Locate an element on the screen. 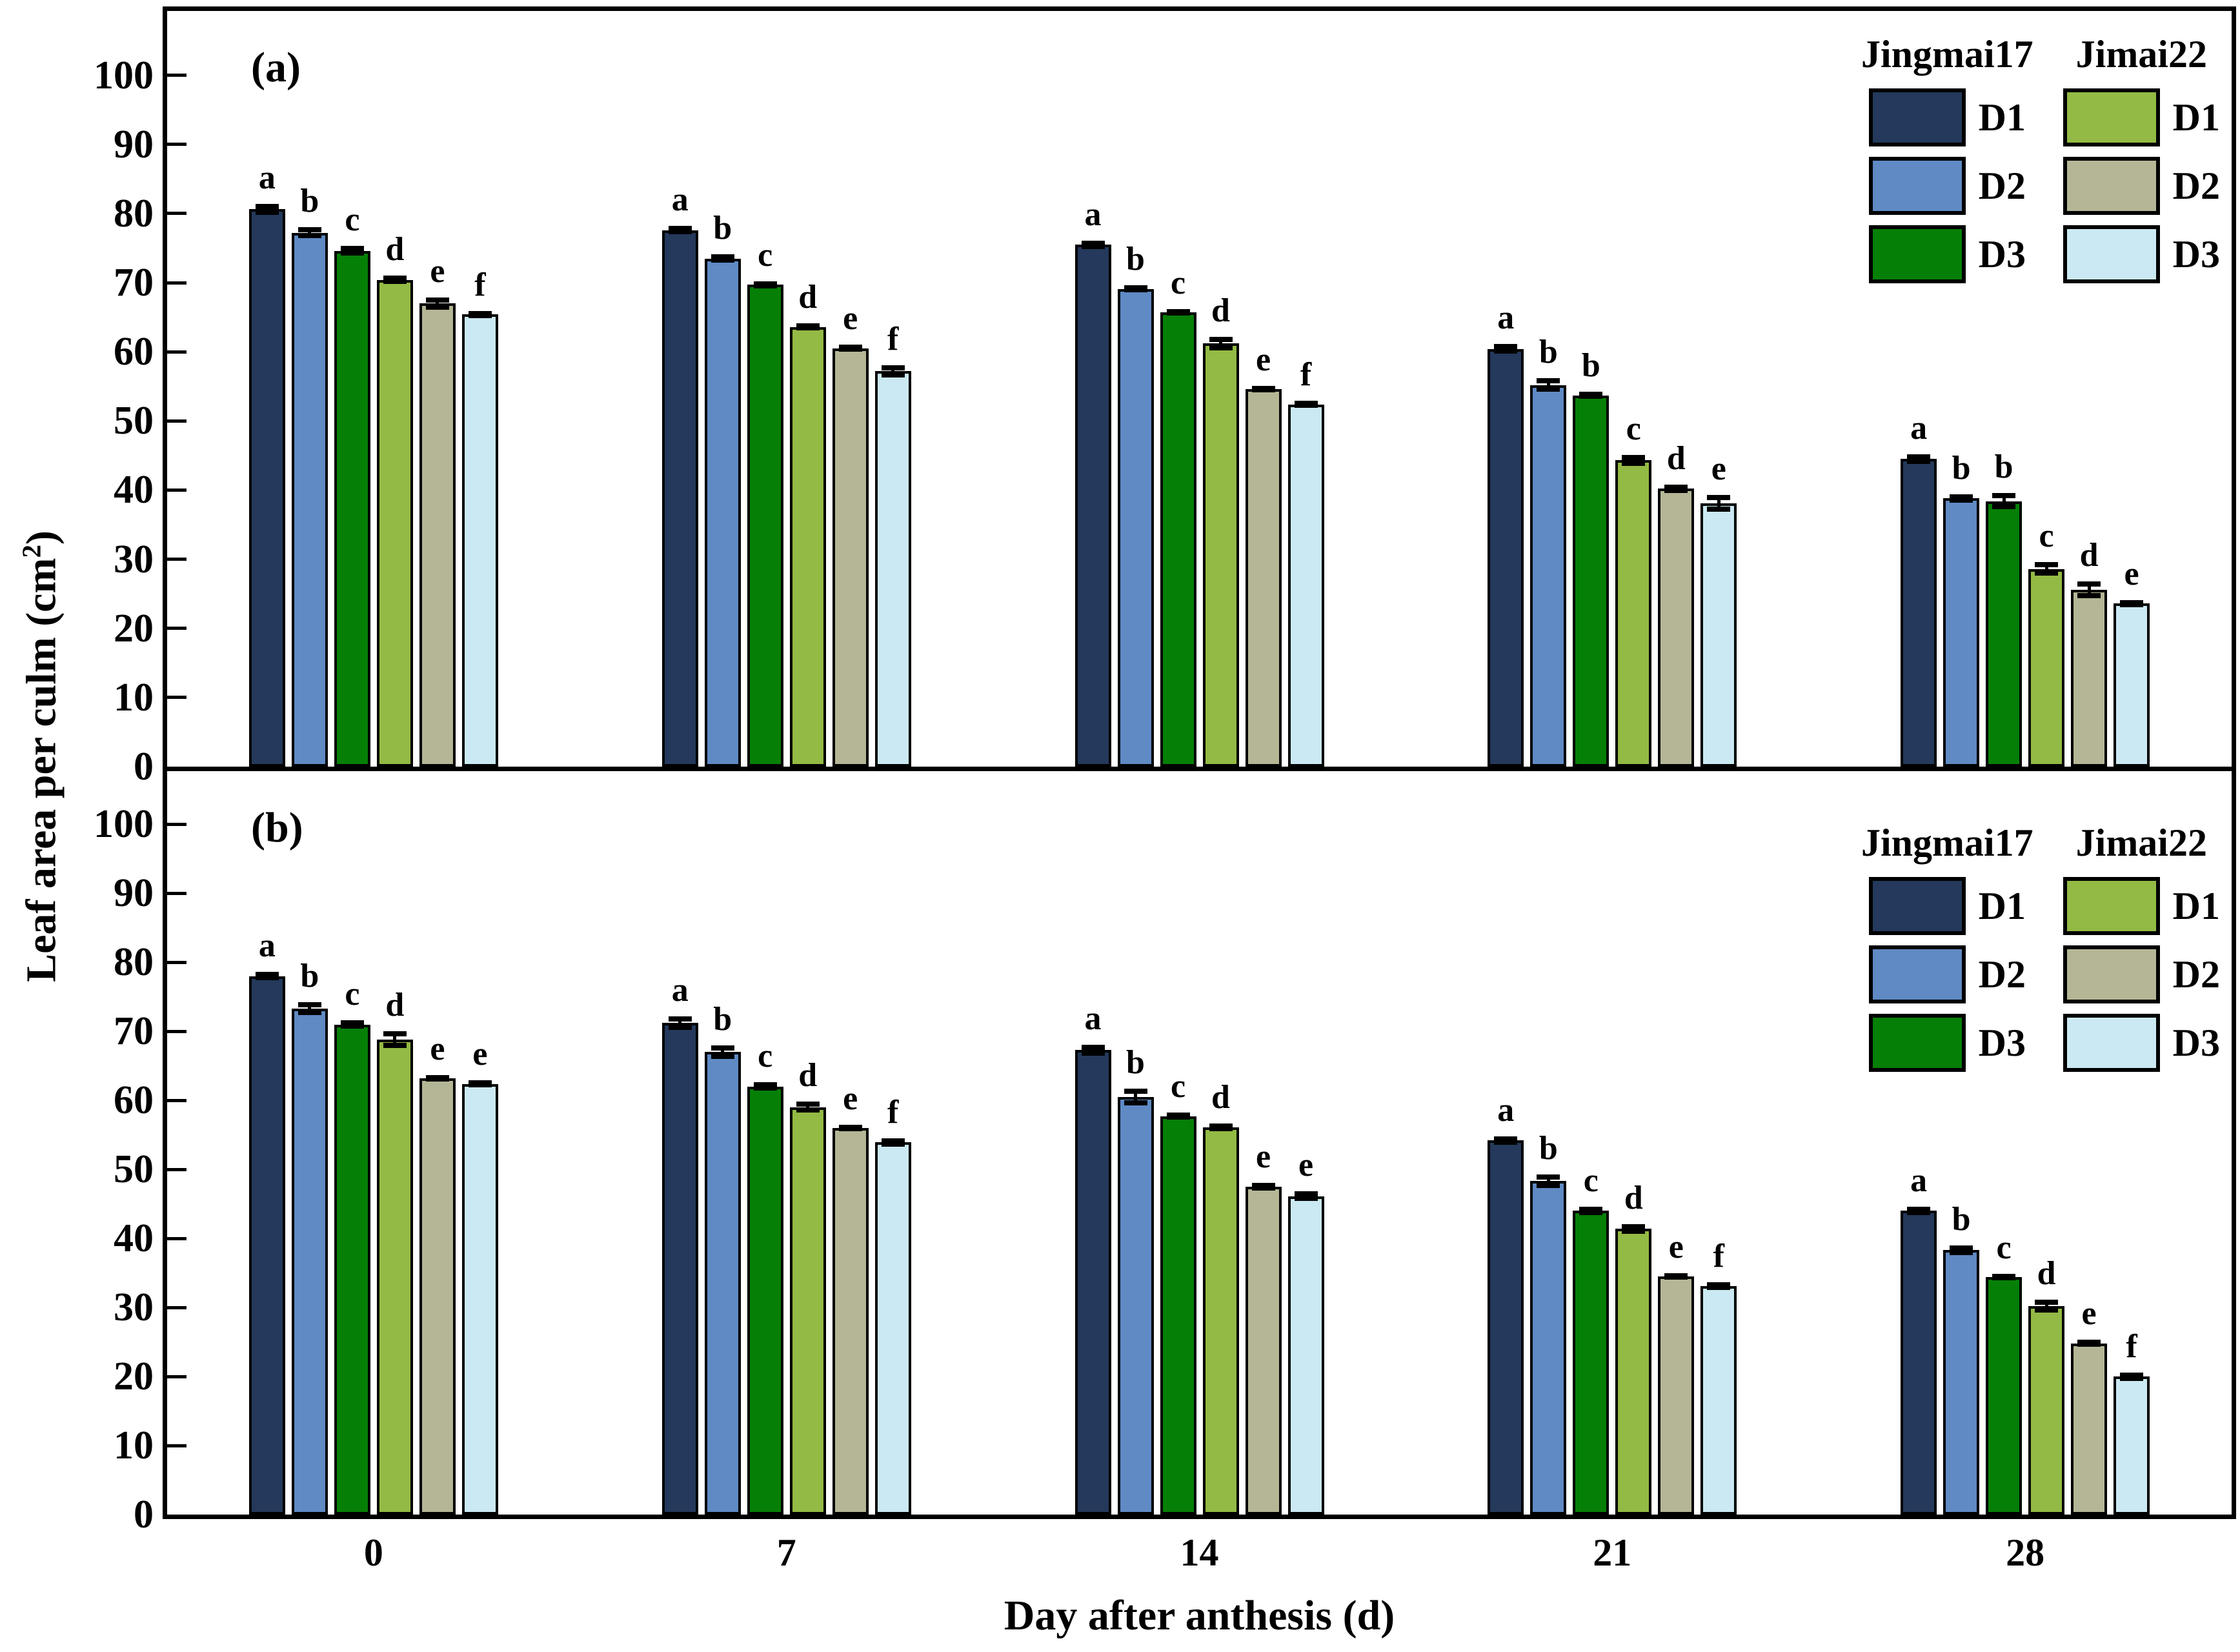  legend-variety-title: Jingmai17 is located at coordinates (1947, 842).